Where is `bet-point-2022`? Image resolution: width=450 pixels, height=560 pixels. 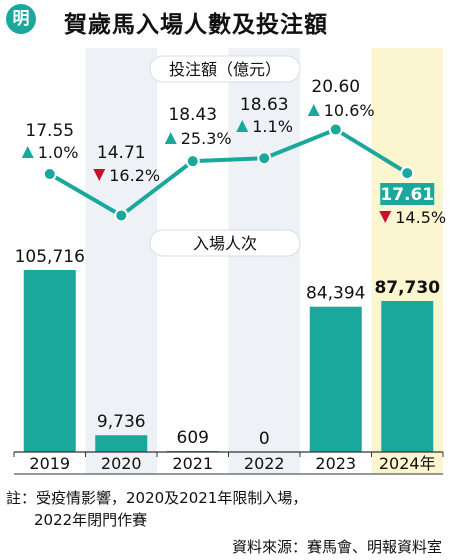
bet-point-2022 is located at coordinates (264, 158).